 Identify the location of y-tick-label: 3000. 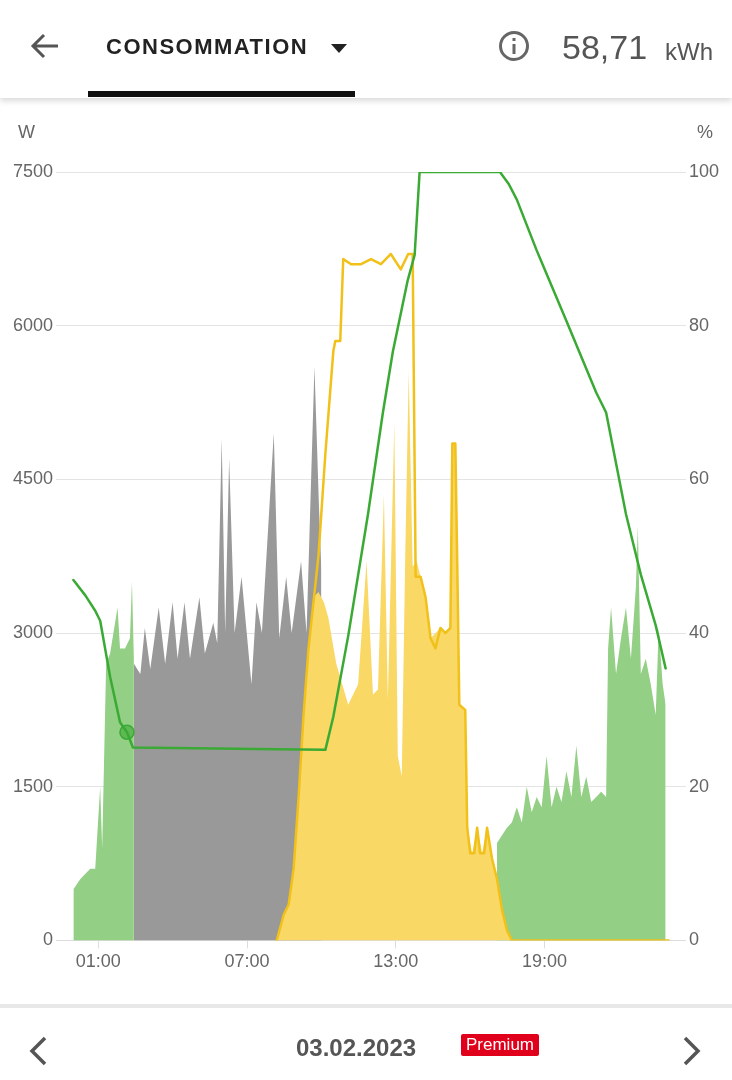
(33, 632).